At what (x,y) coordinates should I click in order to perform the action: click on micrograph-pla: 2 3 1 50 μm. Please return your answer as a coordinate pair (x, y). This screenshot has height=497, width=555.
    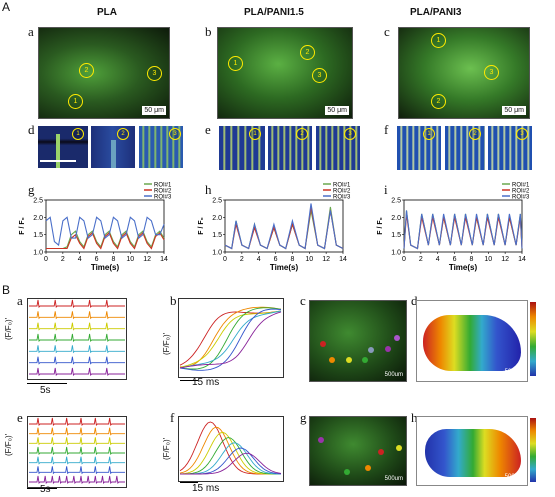
    Looking at the image, I should click on (104, 73).